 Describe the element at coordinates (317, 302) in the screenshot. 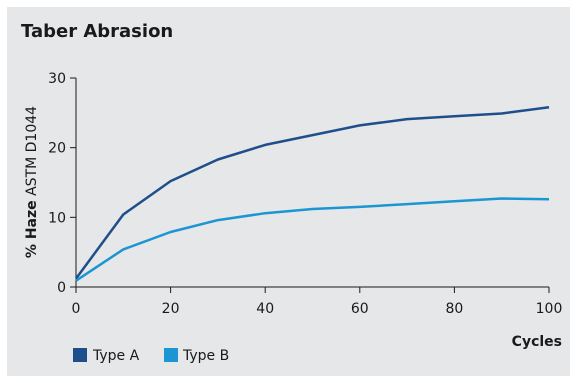

I see `x-ticks: 0 20 40 60 80 100` at that location.